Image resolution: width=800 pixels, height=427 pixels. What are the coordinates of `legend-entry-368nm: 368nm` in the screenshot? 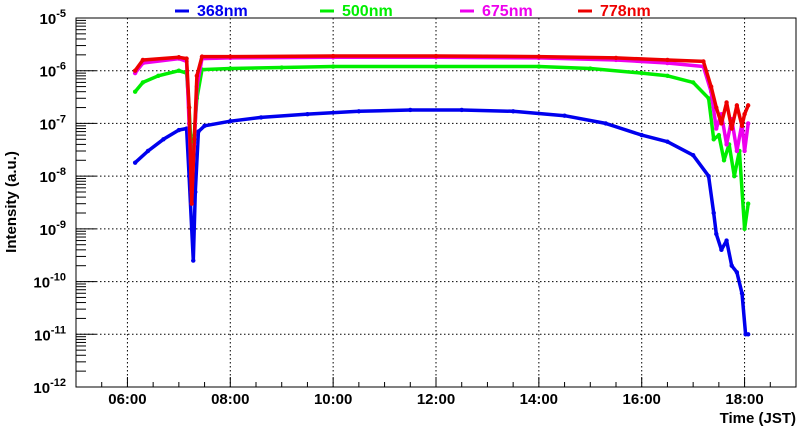 It's located at (211, 11).